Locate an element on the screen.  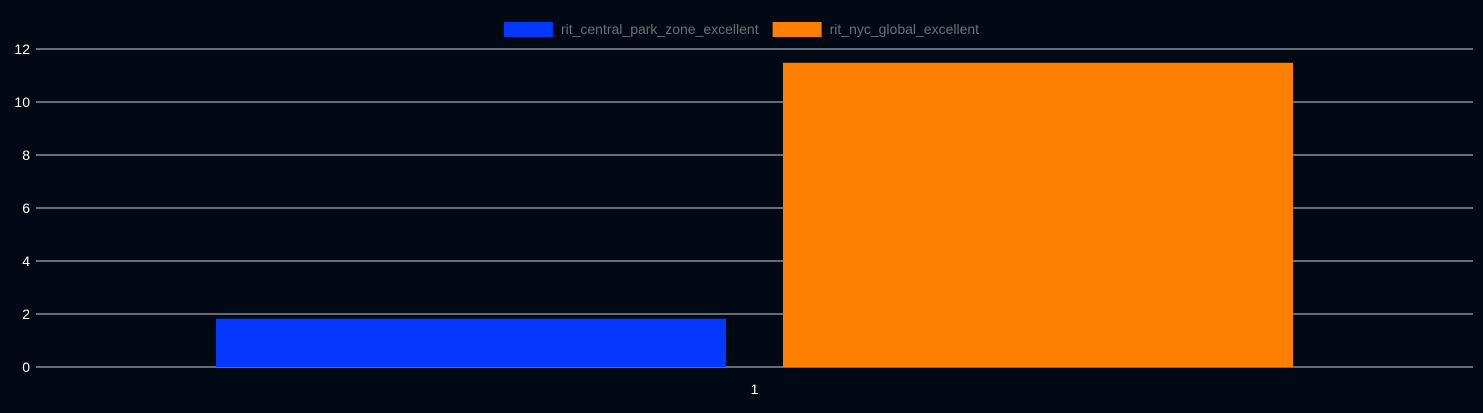
y-tick-label: 0 is located at coordinates (26, 367).